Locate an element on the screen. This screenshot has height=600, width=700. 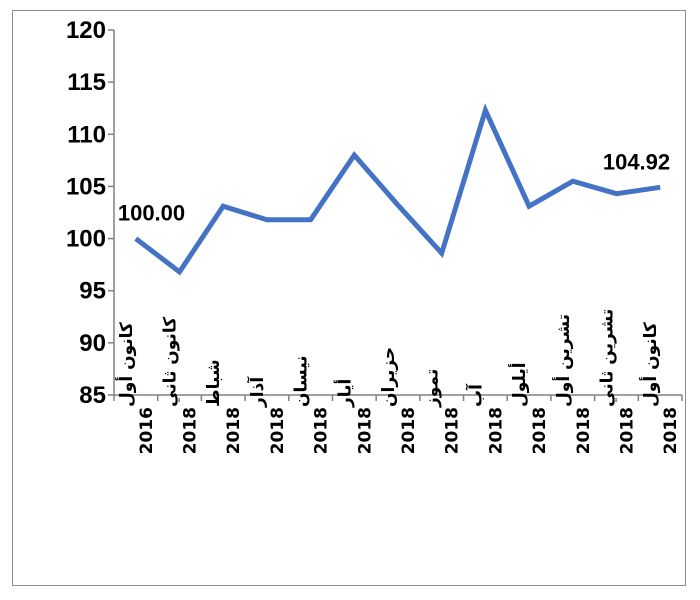
x-tick-label-month: نيسان is located at coordinates (302, 381).